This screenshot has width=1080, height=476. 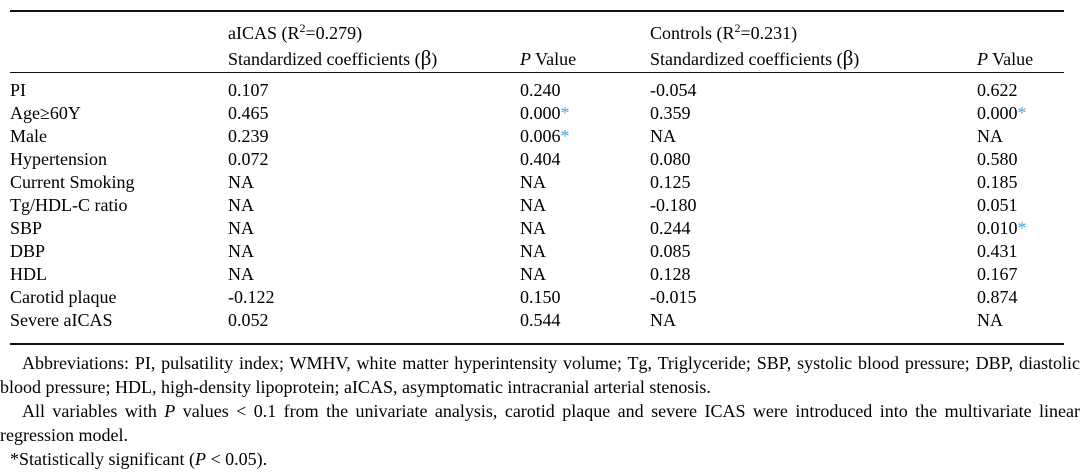 What do you see at coordinates (692, 33) in the screenshot?
I see `group-title-text: Controls (R` at bounding box center [692, 33].